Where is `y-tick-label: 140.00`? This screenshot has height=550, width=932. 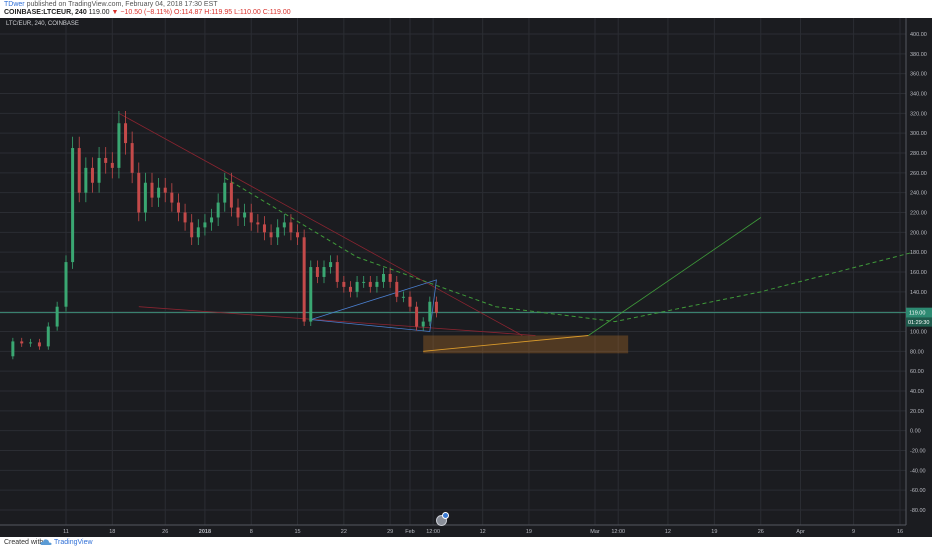
y-tick-label: 140.00 is located at coordinates (918, 293).